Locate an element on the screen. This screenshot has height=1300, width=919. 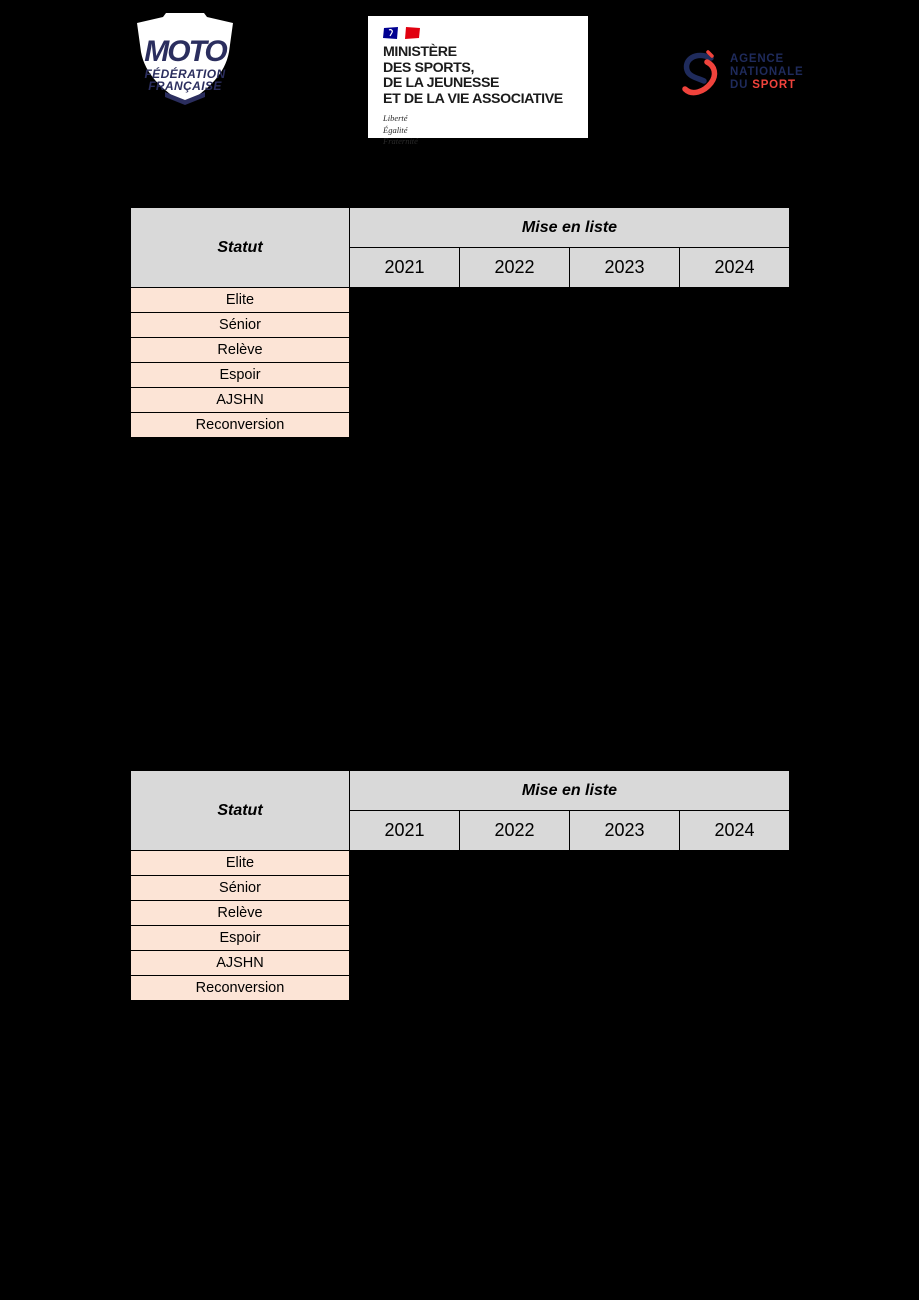
ans-line-agence: AGENCE is located at coordinates (757, 59).